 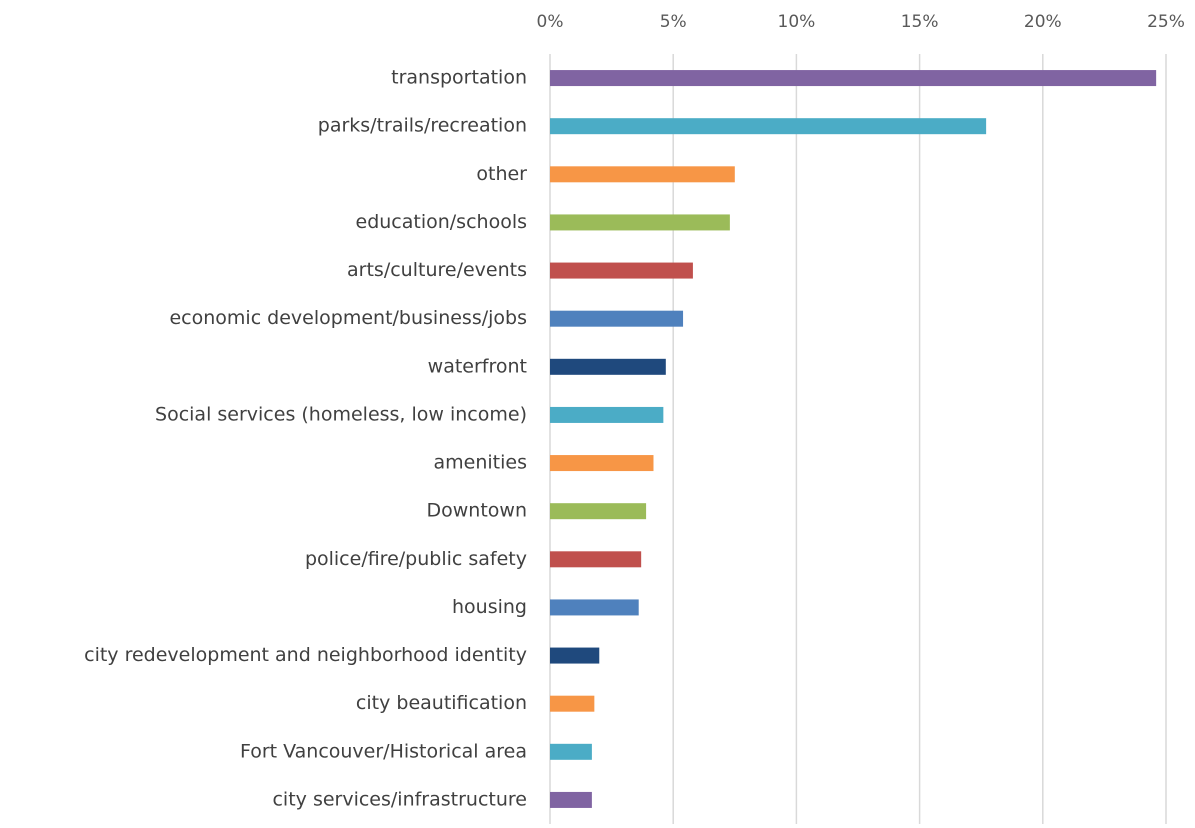 What do you see at coordinates (797, 22) in the screenshot?
I see `x-tick-label: 10%` at bounding box center [797, 22].